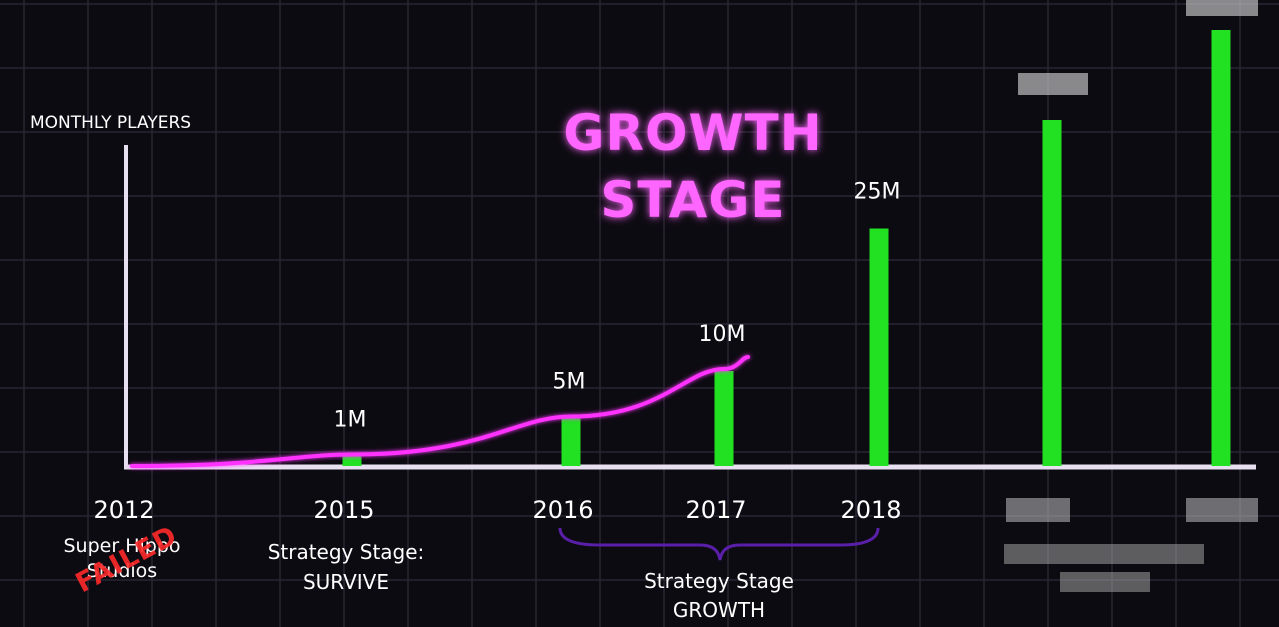 The width and height of the screenshot is (1279, 627). I want to click on obscured-caption-line1, so click(1104, 554).